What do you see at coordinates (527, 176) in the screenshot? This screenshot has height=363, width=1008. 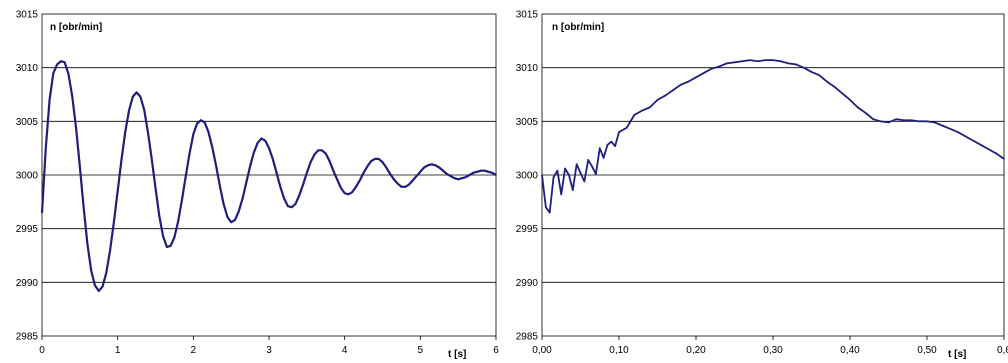 I see `y-tick-labels-right: 2985 2990 2995 3000 3005 3010 3015` at bounding box center [527, 176].